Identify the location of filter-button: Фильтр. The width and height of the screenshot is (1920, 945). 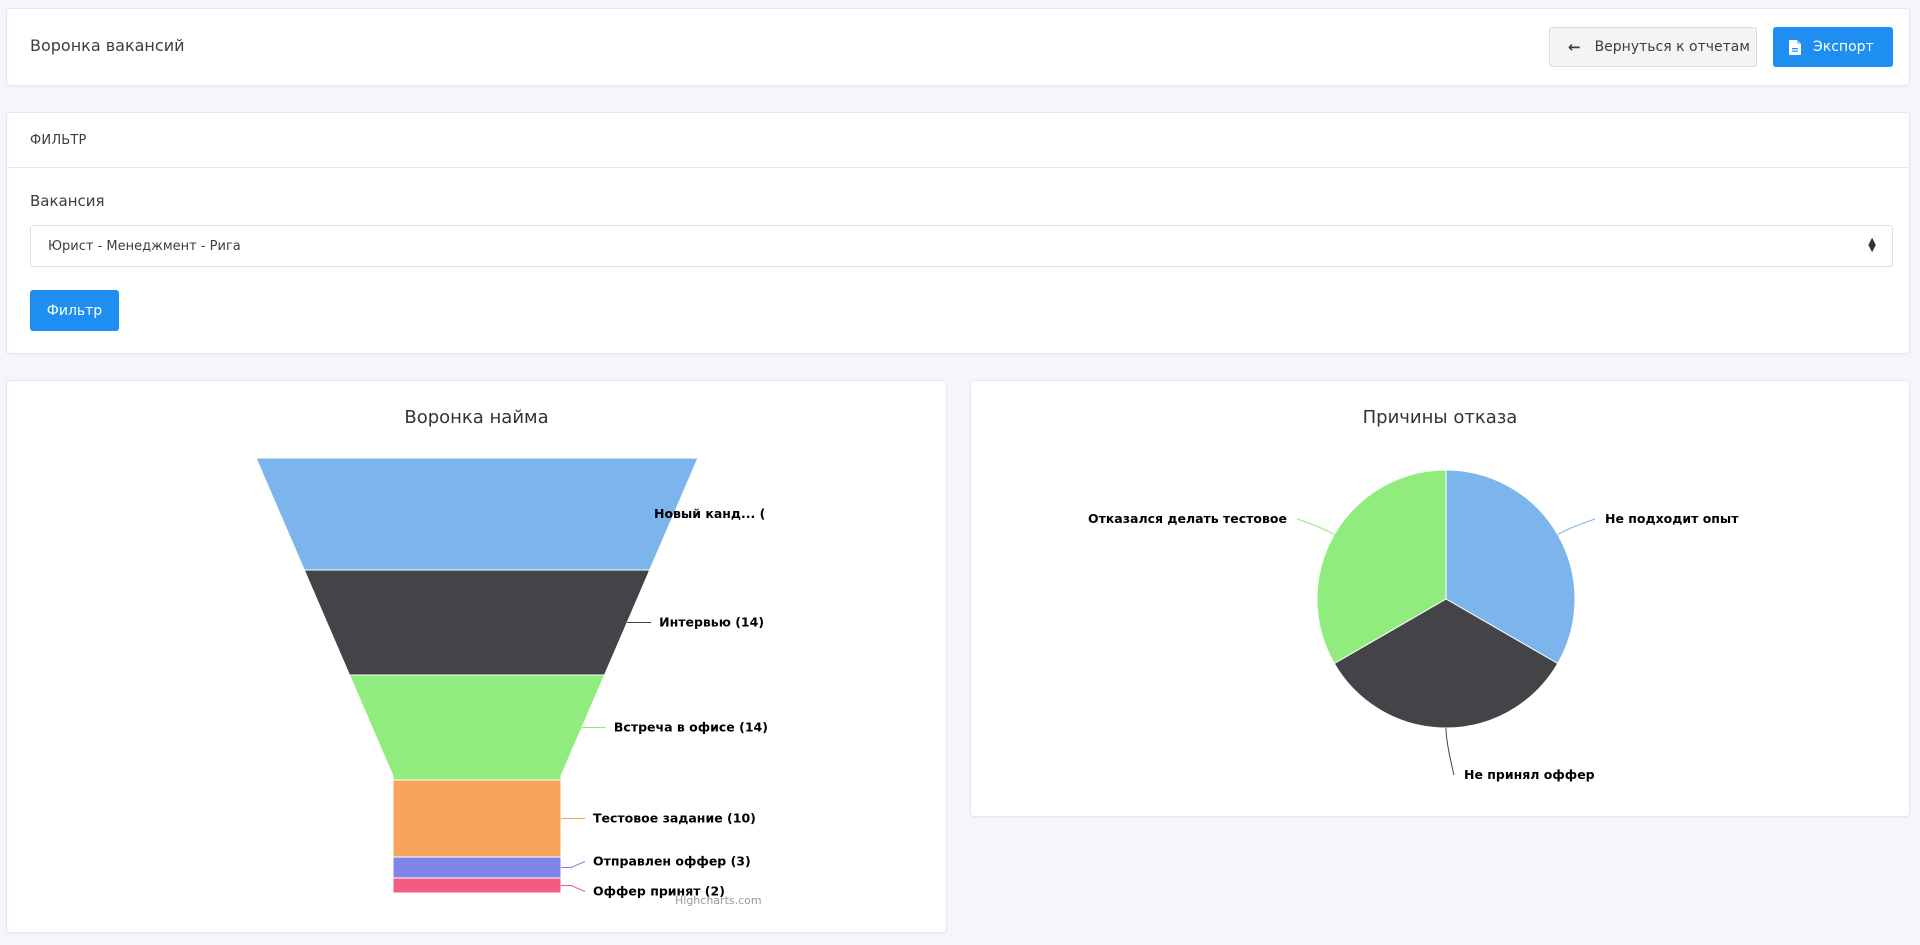
(74, 310).